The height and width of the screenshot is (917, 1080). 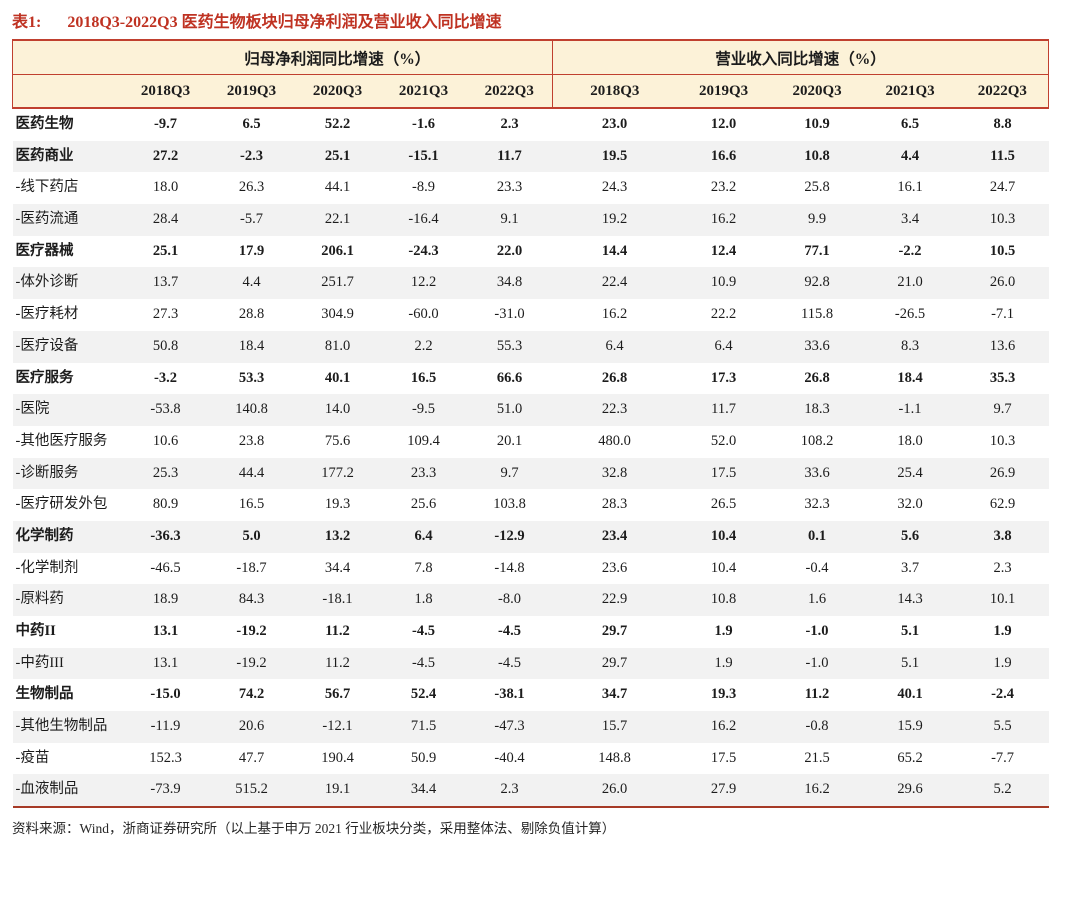 What do you see at coordinates (1002, 250) in the screenshot?
I see `data-cell: 10.5` at bounding box center [1002, 250].